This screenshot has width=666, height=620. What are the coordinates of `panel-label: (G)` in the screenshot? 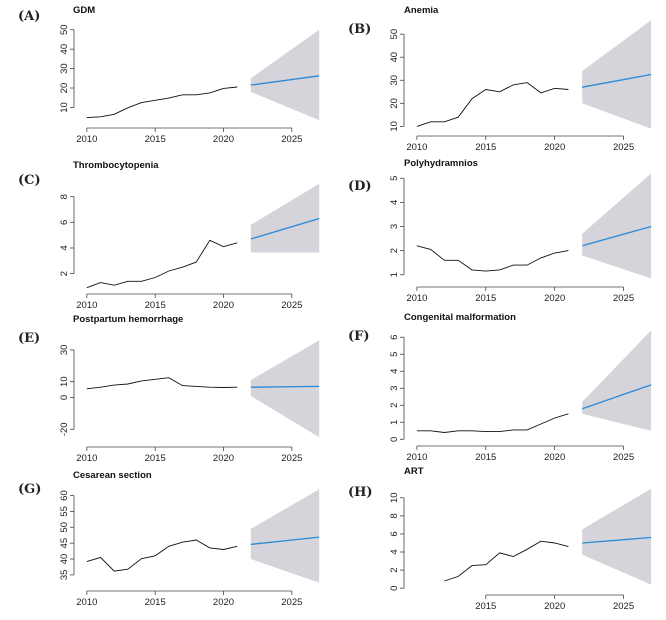 It's located at (29, 489).